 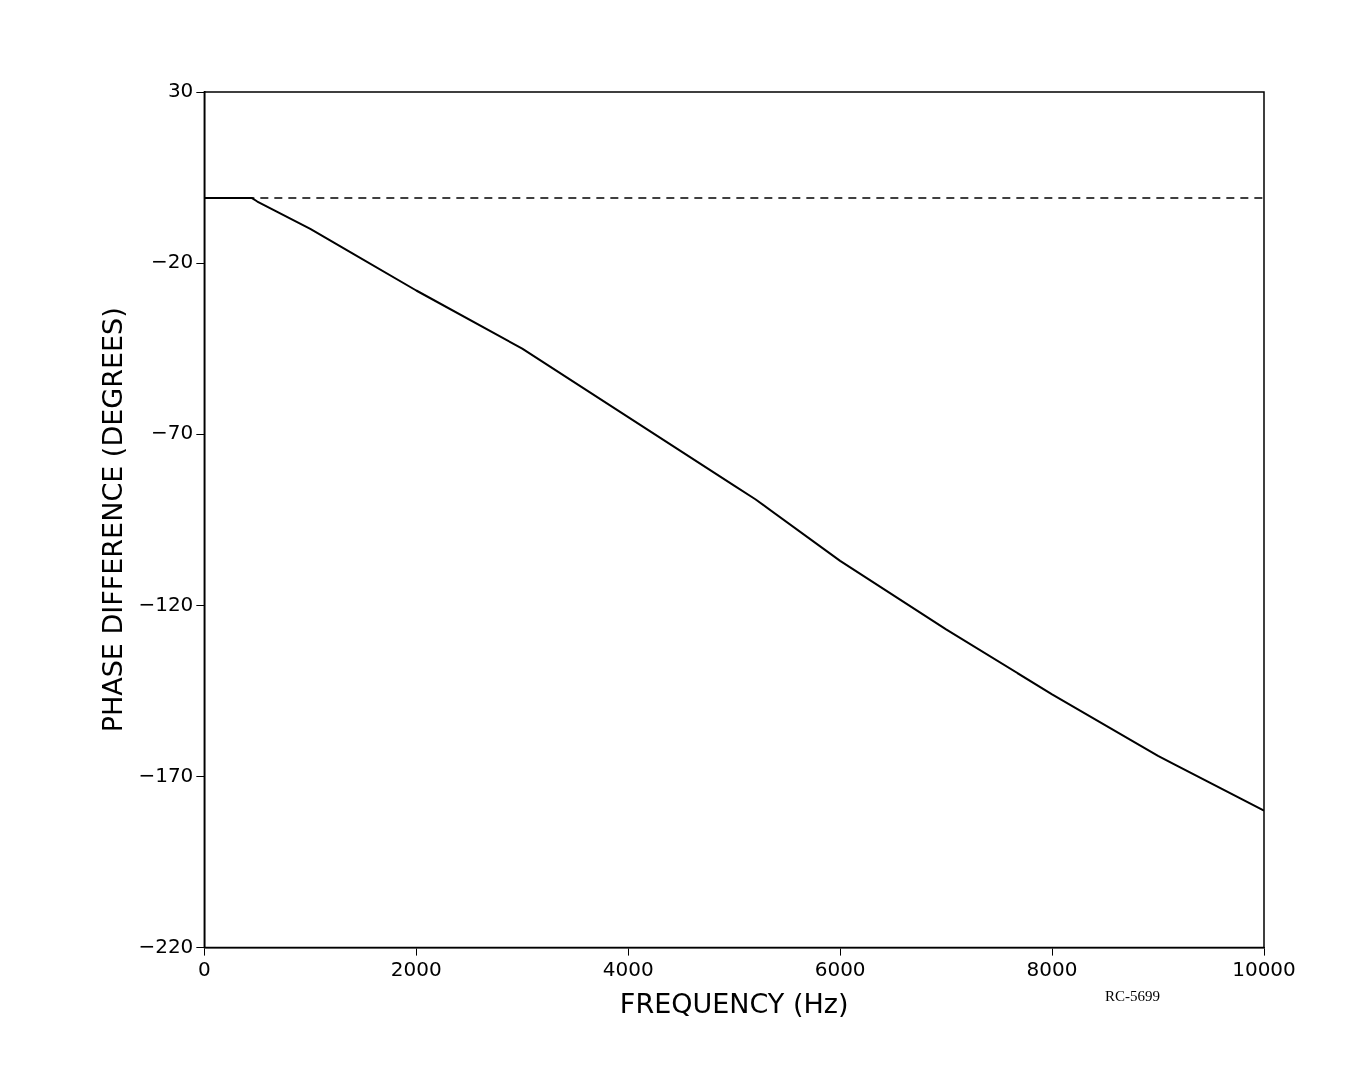 I want to click on x-tick-label: 6000, so click(x=840, y=968).